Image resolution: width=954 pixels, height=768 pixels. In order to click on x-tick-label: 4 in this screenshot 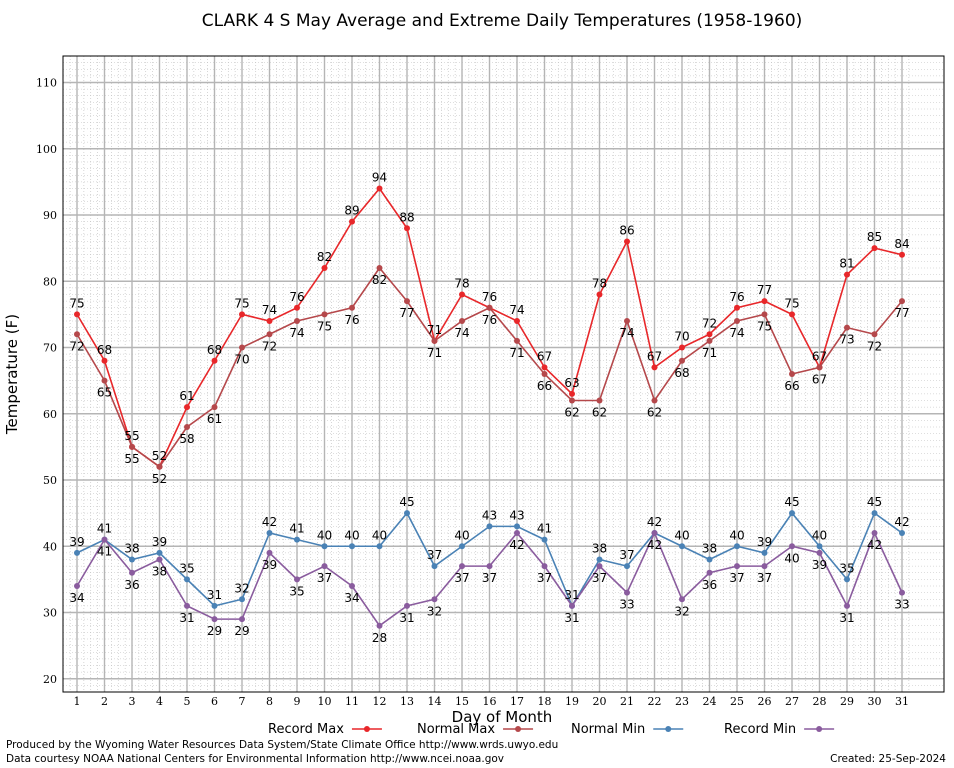, I will do `click(159, 701)`.